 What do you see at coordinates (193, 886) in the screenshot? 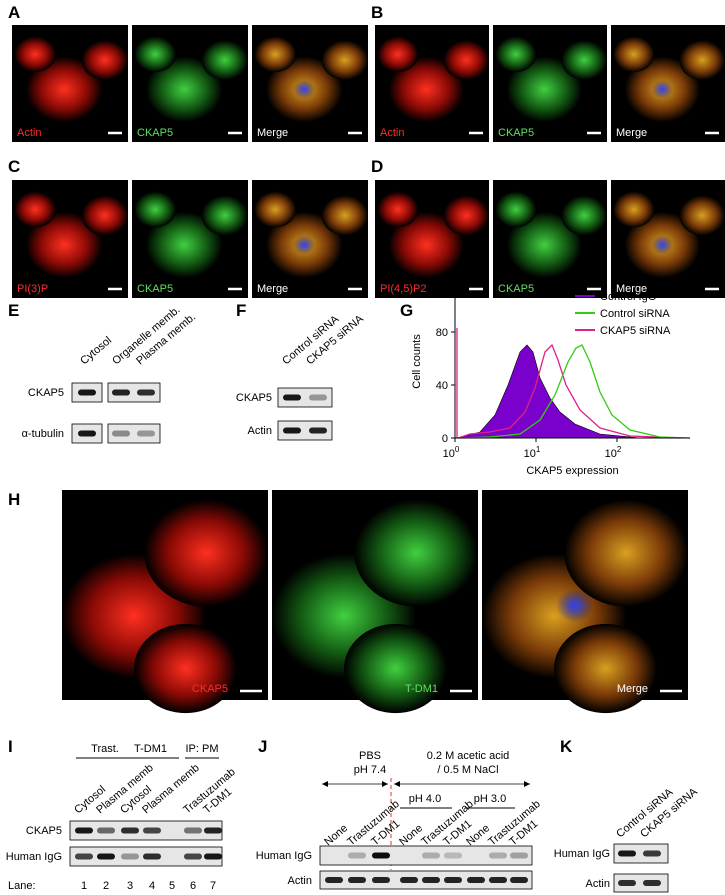
I see `lane-number: 6` at bounding box center [193, 886].